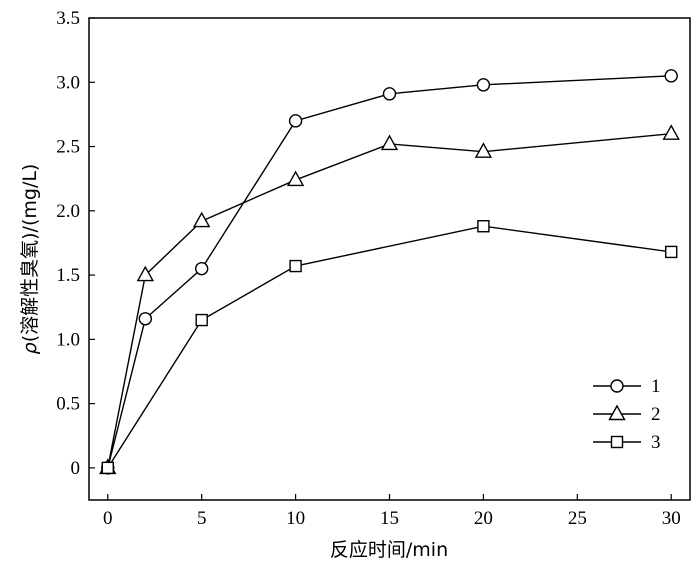 The height and width of the screenshot is (569, 700). I want to click on x-tick-label: 5, so click(202, 518).